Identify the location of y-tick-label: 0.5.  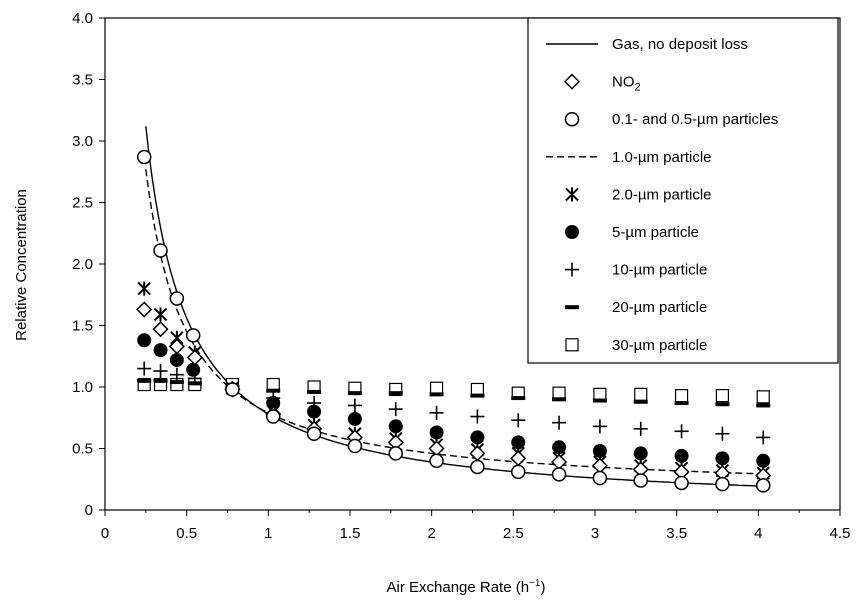
(82, 449).